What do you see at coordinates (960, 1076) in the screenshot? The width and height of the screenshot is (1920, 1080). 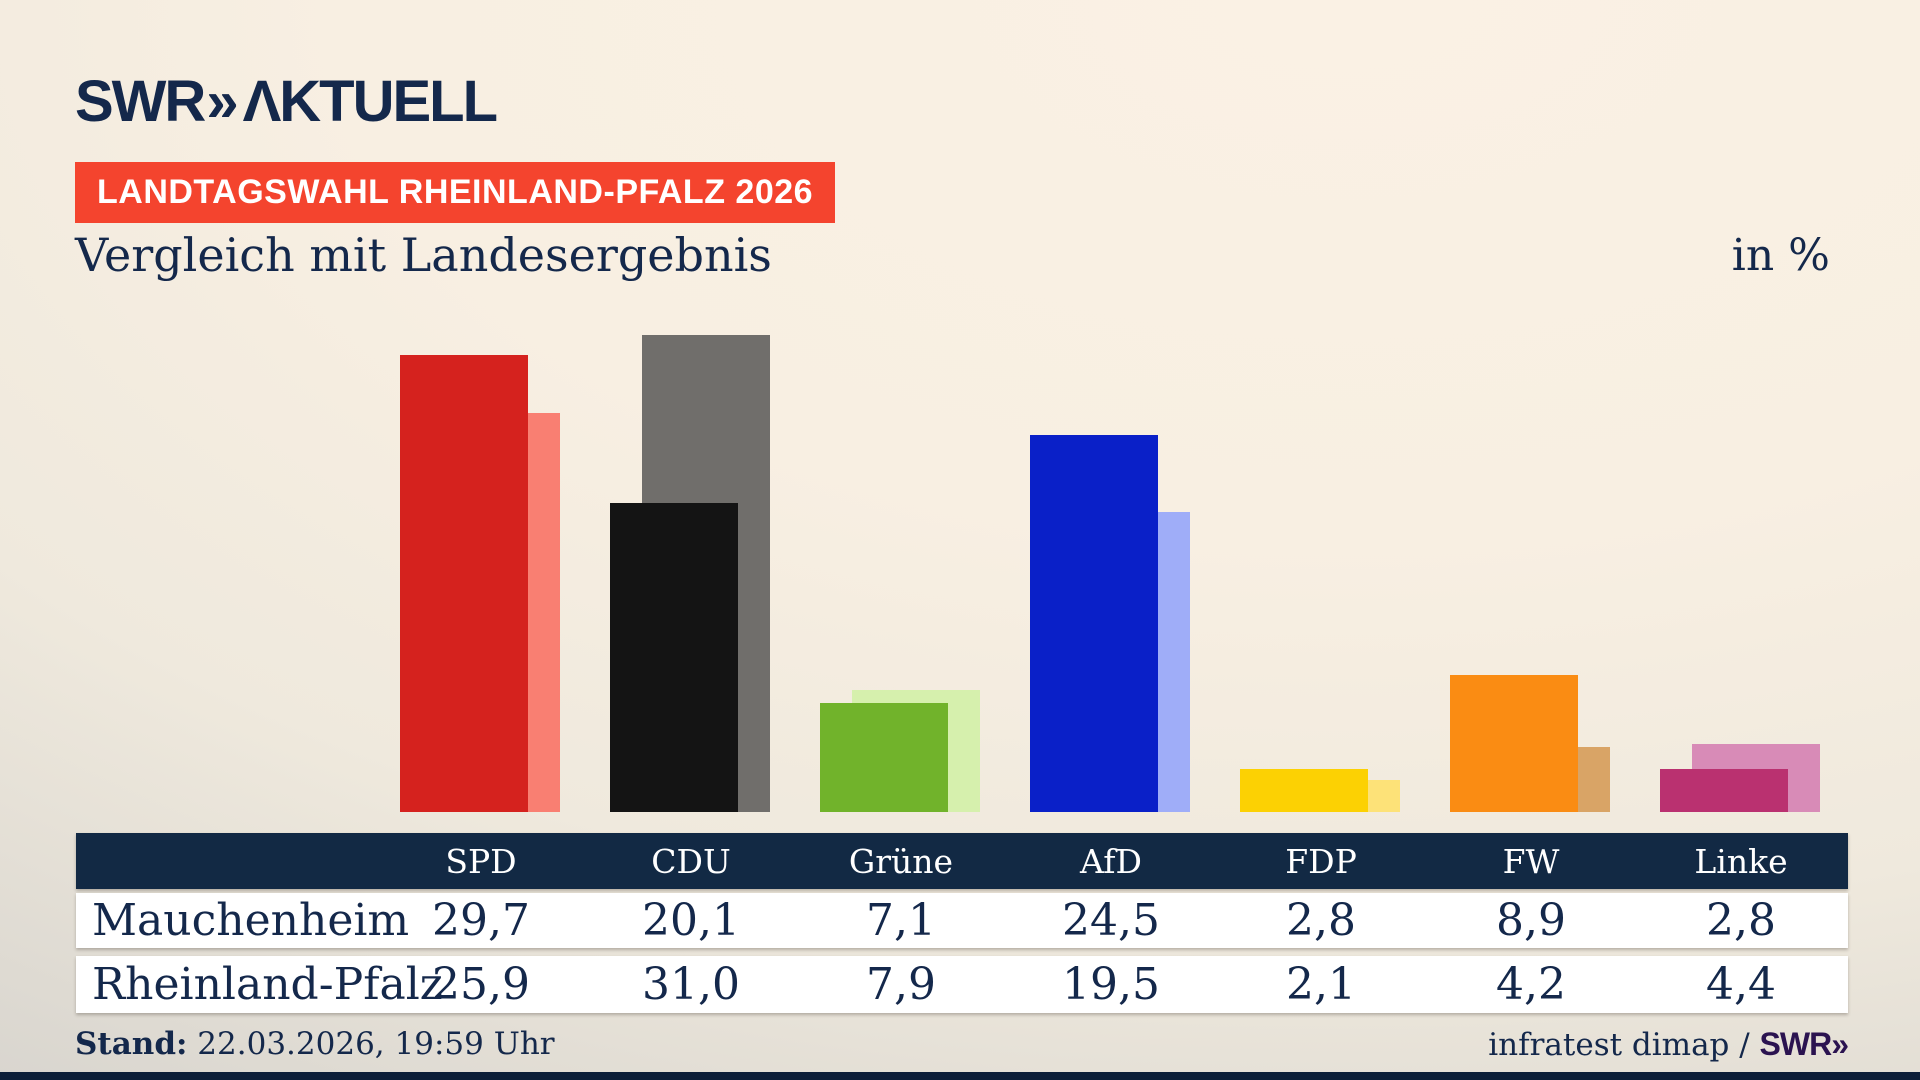 I see `bottom-divider-strip` at bounding box center [960, 1076].